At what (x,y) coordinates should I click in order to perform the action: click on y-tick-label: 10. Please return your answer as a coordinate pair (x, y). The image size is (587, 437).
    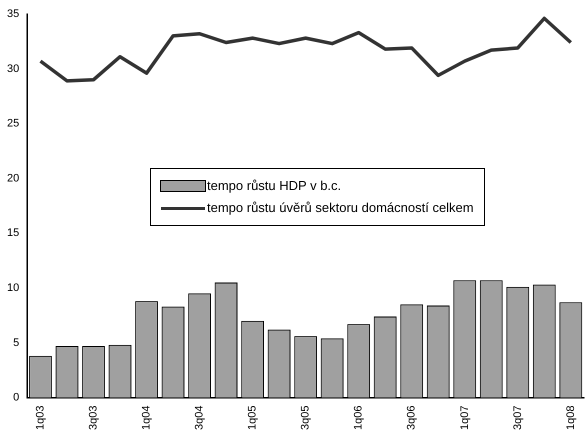
    Looking at the image, I should click on (13, 288).